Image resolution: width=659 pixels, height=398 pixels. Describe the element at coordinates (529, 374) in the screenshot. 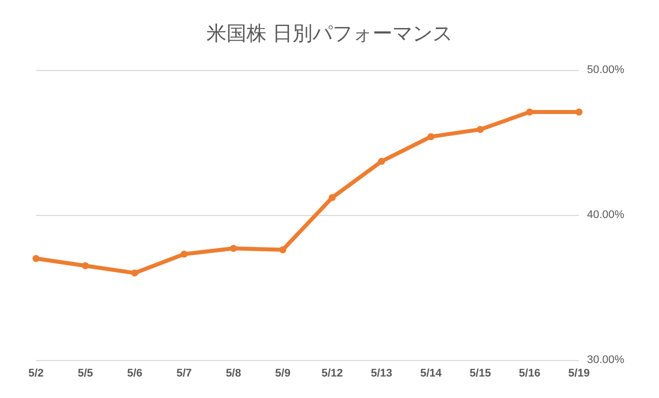

I see `x-tick-label: 5/16` at that location.